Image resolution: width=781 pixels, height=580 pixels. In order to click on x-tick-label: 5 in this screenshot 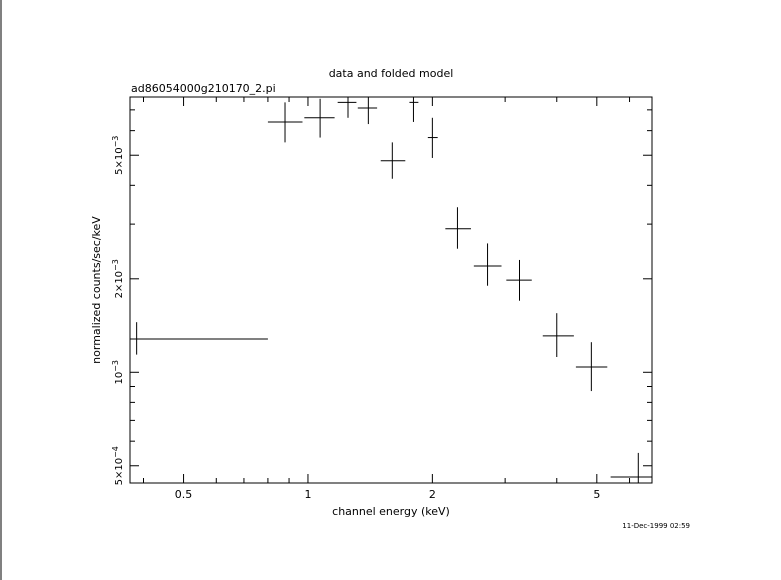, I will do `click(596, 494)`.